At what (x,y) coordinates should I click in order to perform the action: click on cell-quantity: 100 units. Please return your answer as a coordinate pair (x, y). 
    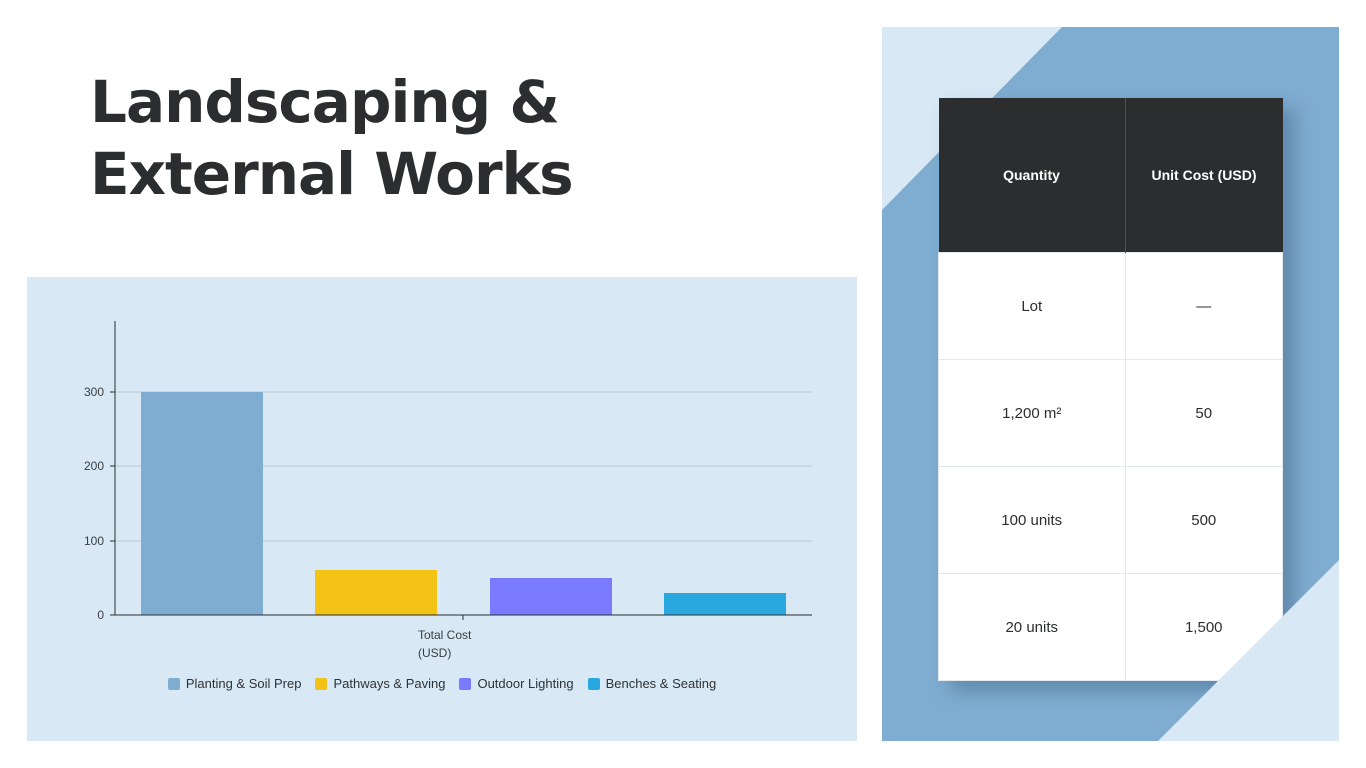
    Looking at the image, I should click on (1032, 520).